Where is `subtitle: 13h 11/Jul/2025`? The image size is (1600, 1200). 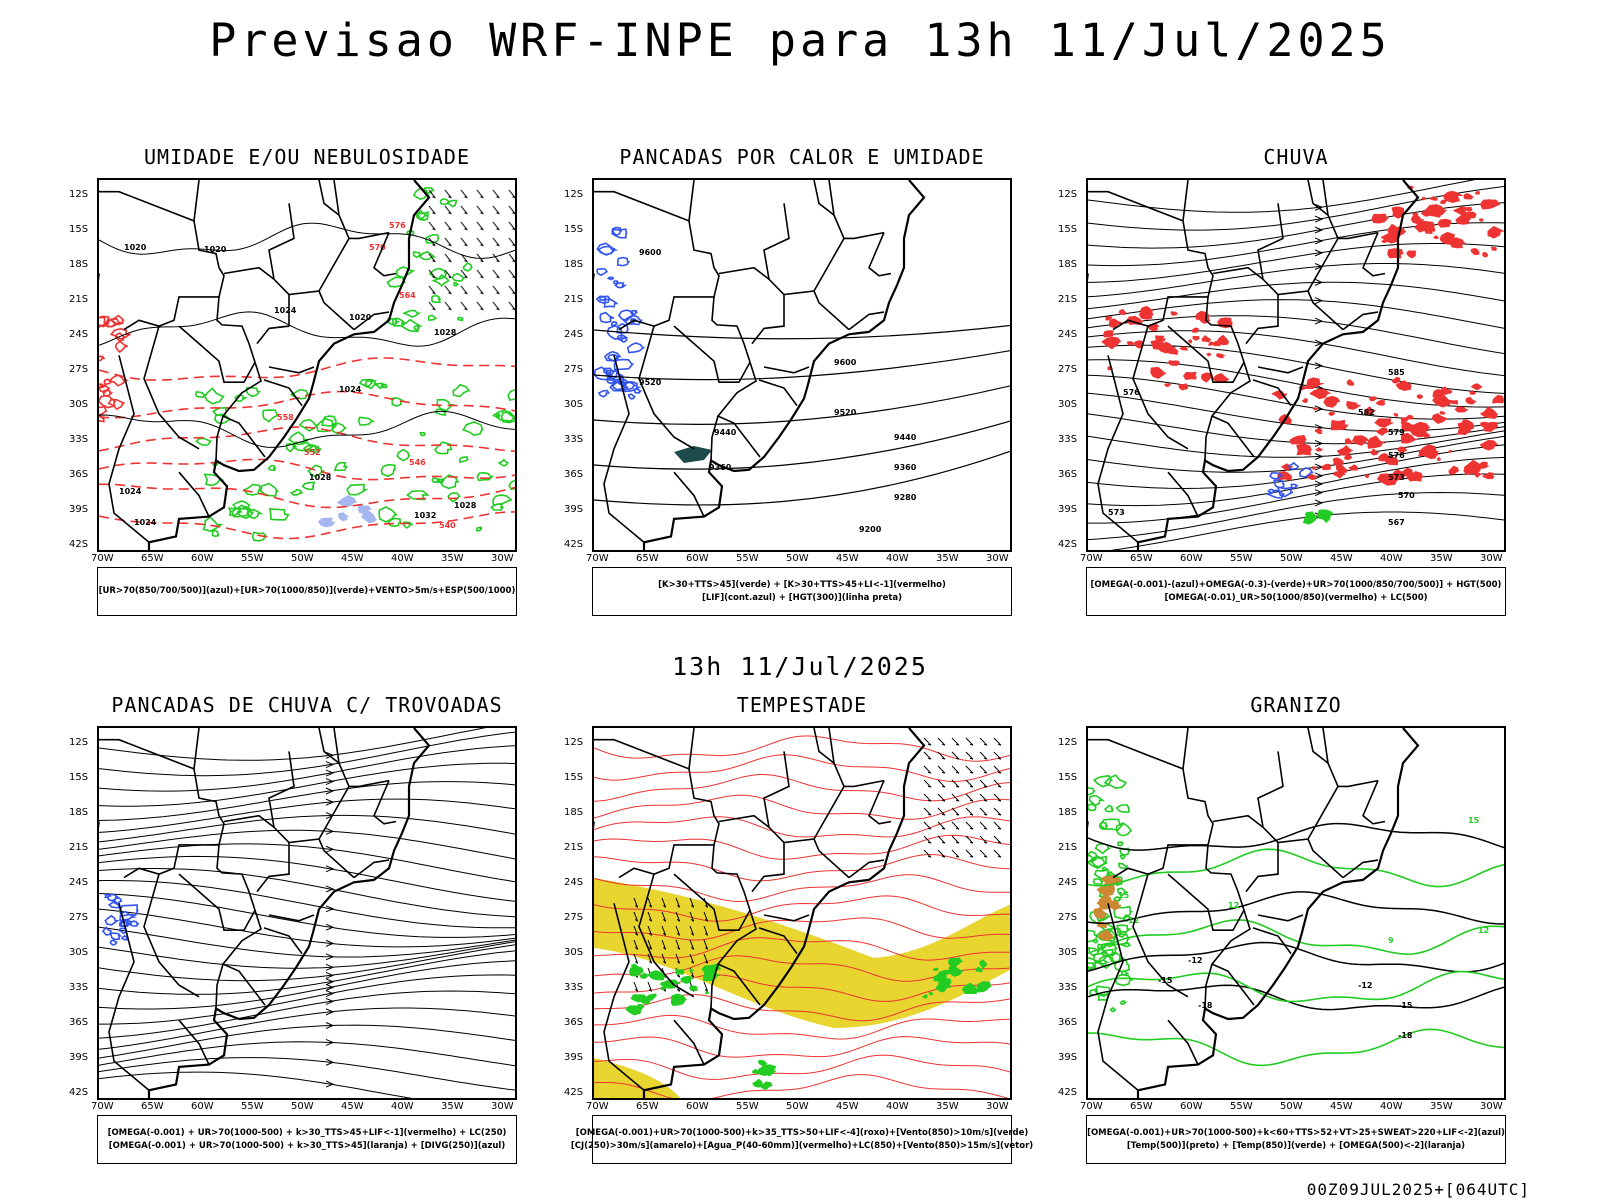 subtitle: 13h 11/Jul/2025 is located at coordinates (800, 666).